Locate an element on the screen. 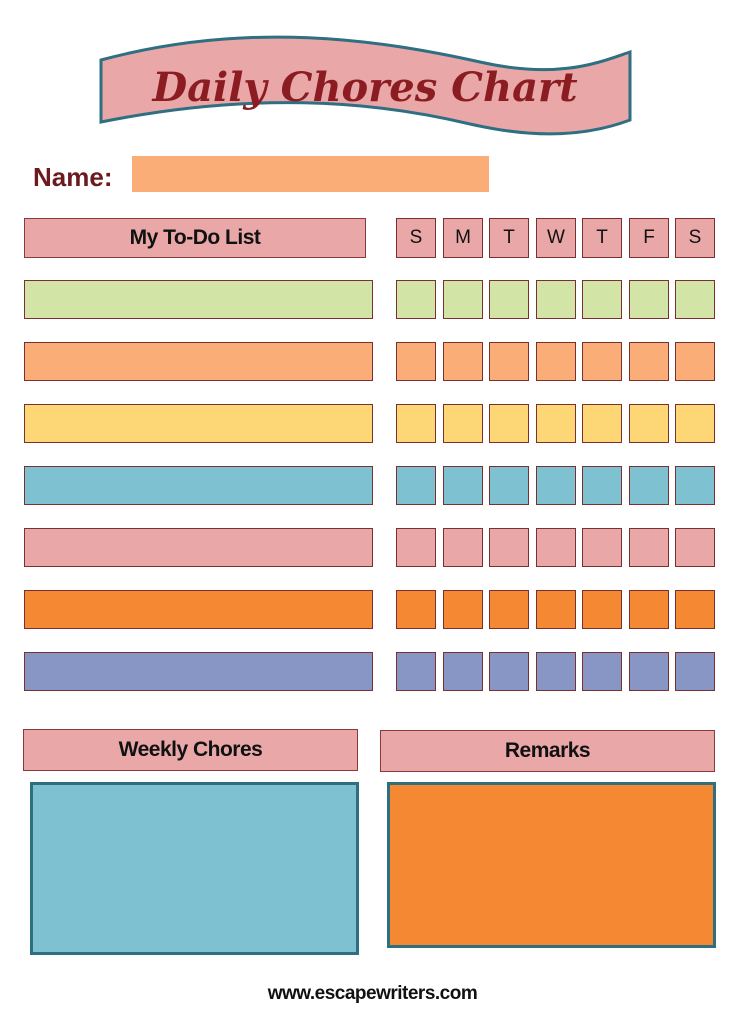 This screenshot has width=745, height=1024. day-header: F is located at coordinates (649, 238).